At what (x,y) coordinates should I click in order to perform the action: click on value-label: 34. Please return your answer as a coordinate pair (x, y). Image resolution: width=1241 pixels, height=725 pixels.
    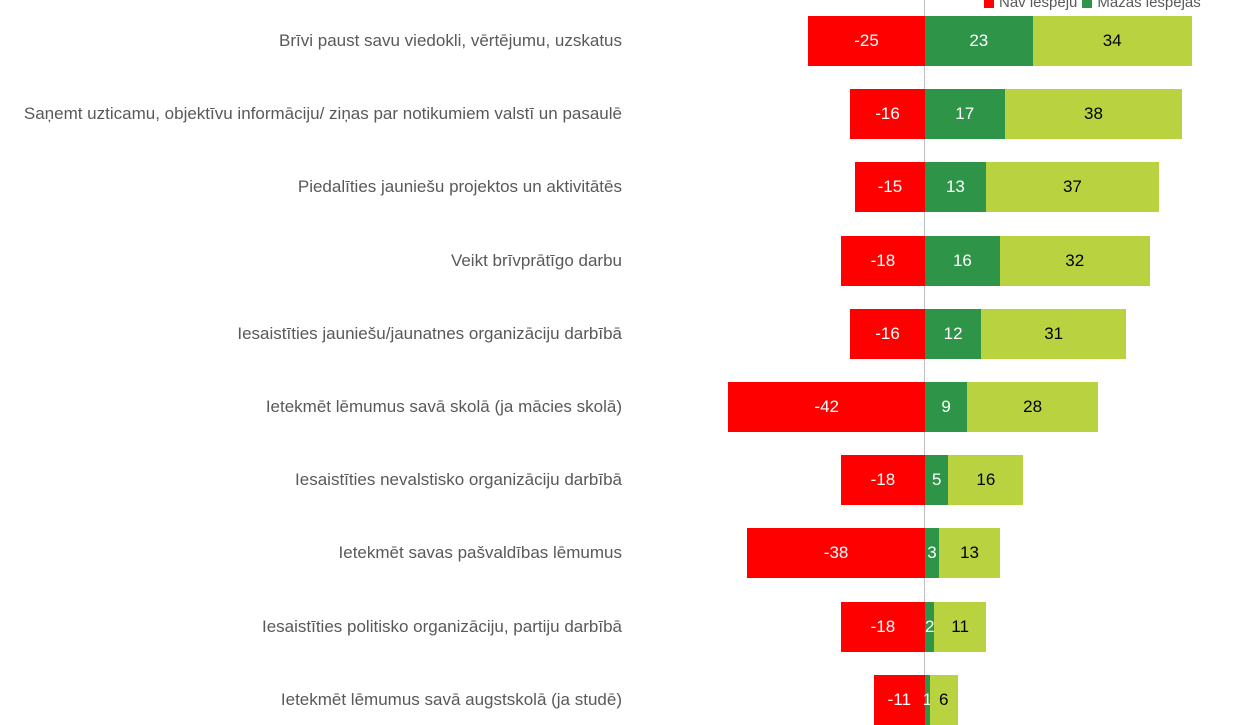
    Looking at the image, I should click on (1112, 40).